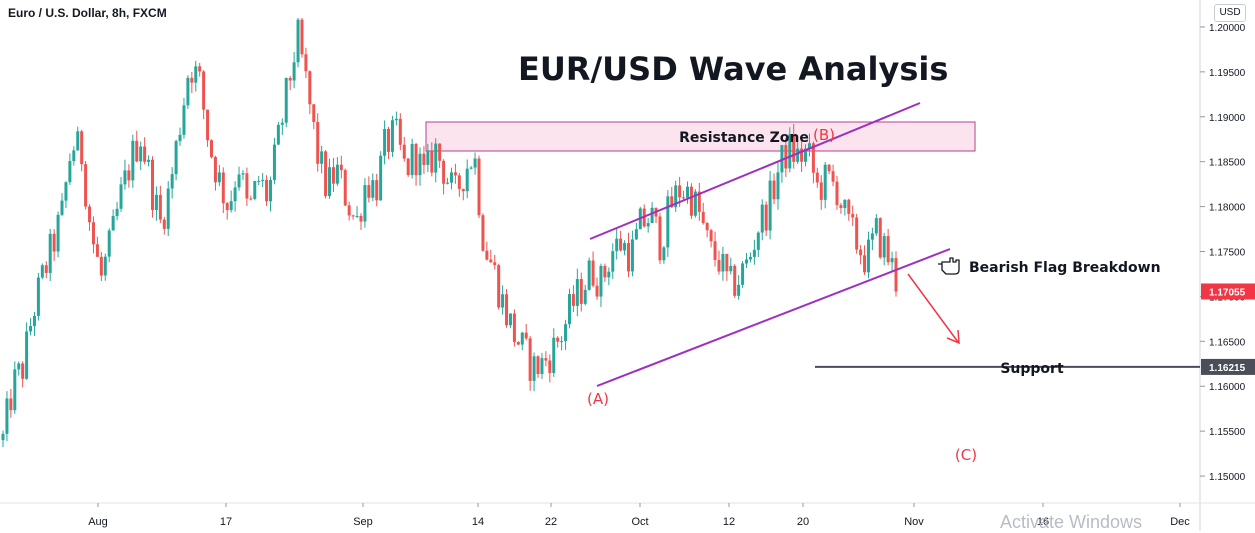 This screenshot has height=533, width=1255. I want to click on currency-selector: USD, so click(1230, 13).